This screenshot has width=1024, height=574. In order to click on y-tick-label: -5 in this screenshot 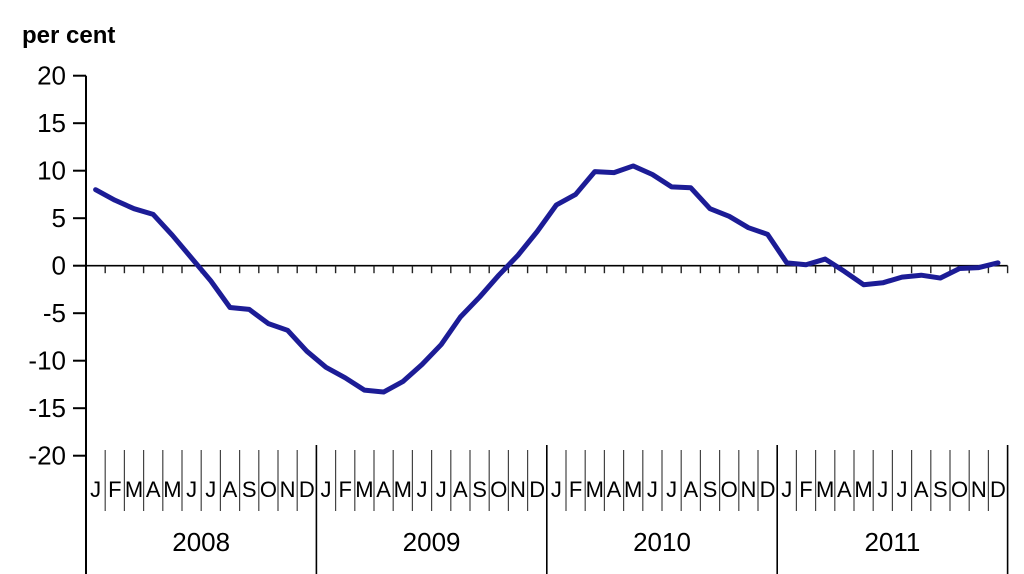, I will do `click(54, 313)`.